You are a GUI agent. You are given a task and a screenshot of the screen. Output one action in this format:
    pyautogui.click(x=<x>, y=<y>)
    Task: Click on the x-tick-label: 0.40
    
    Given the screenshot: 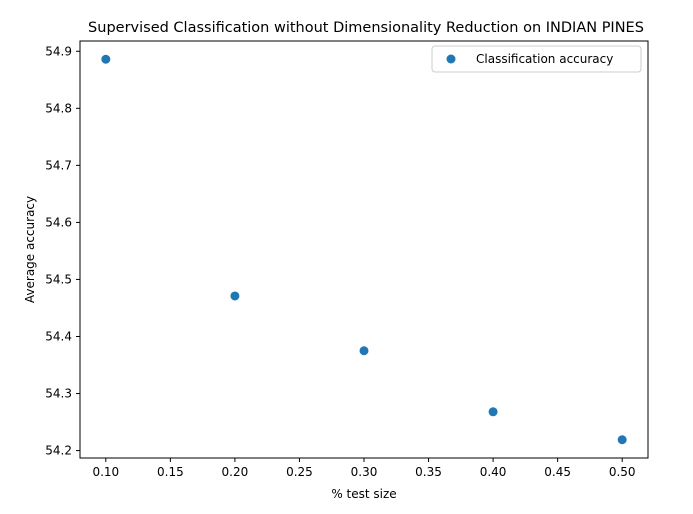 What is the action you would take?
    pyautogui.click(x=493, y=472)
    